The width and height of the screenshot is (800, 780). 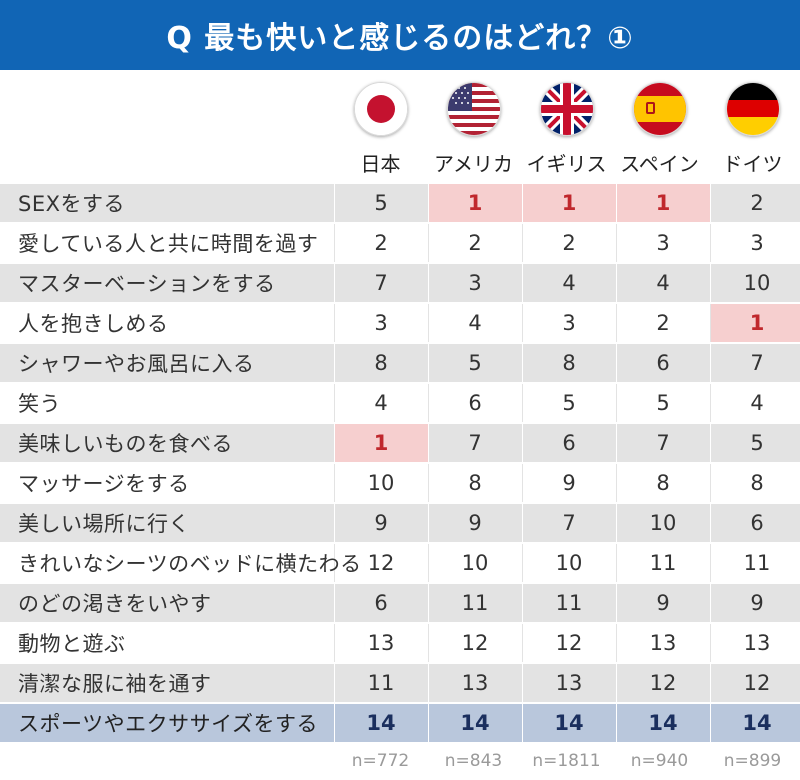 I want to click on activity-label: きれいなシーツのベッドに横たわる, so click(x=180, y=563).